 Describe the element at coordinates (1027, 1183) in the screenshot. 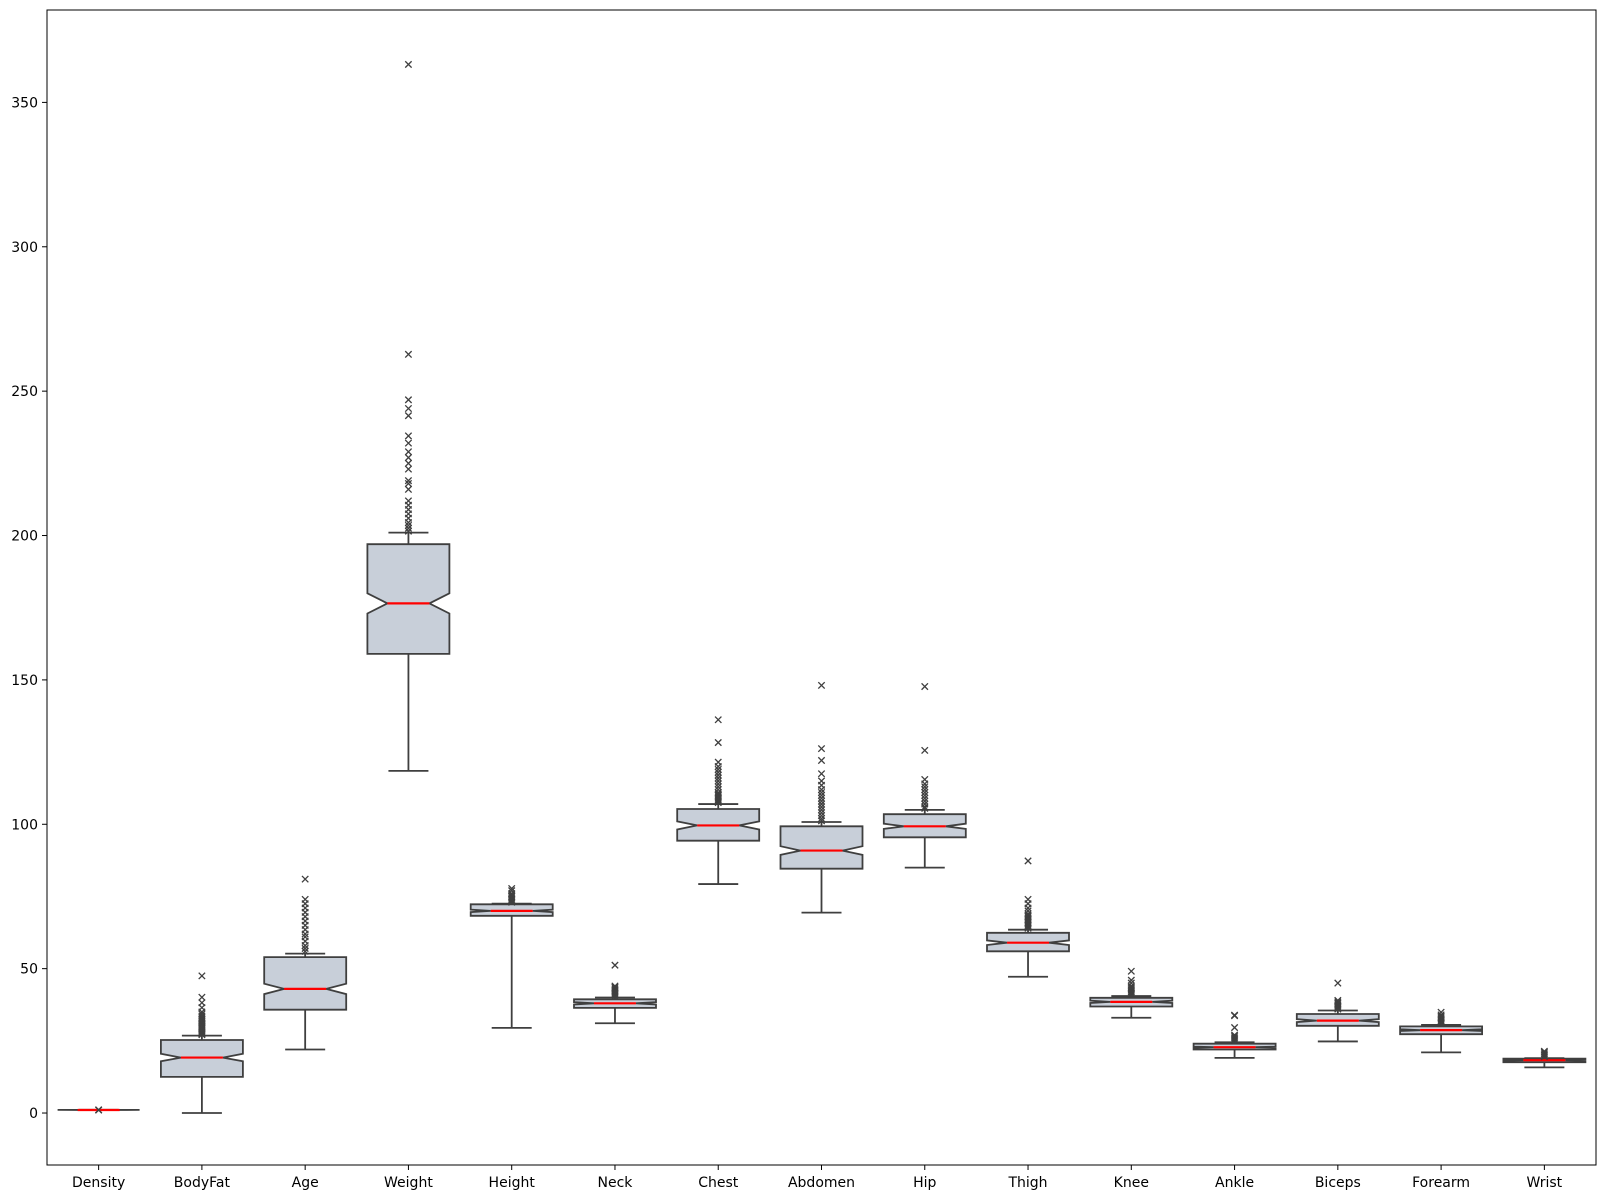

I see `x-tick-label: Thigh` at that location.